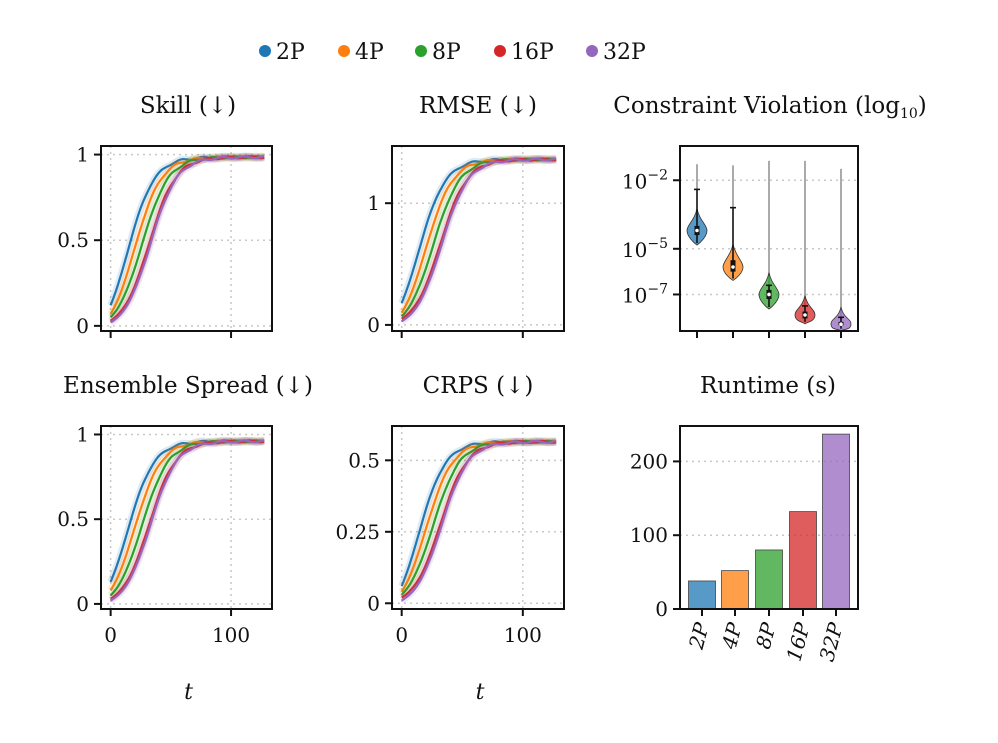  I want to click on ytick-exponent: −5, so click(657, 244).